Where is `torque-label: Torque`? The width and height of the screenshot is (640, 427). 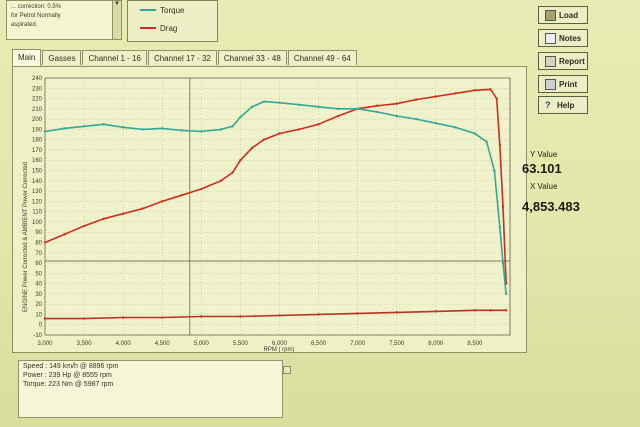
torque-label: Torque is located at coordinates (172, 10).